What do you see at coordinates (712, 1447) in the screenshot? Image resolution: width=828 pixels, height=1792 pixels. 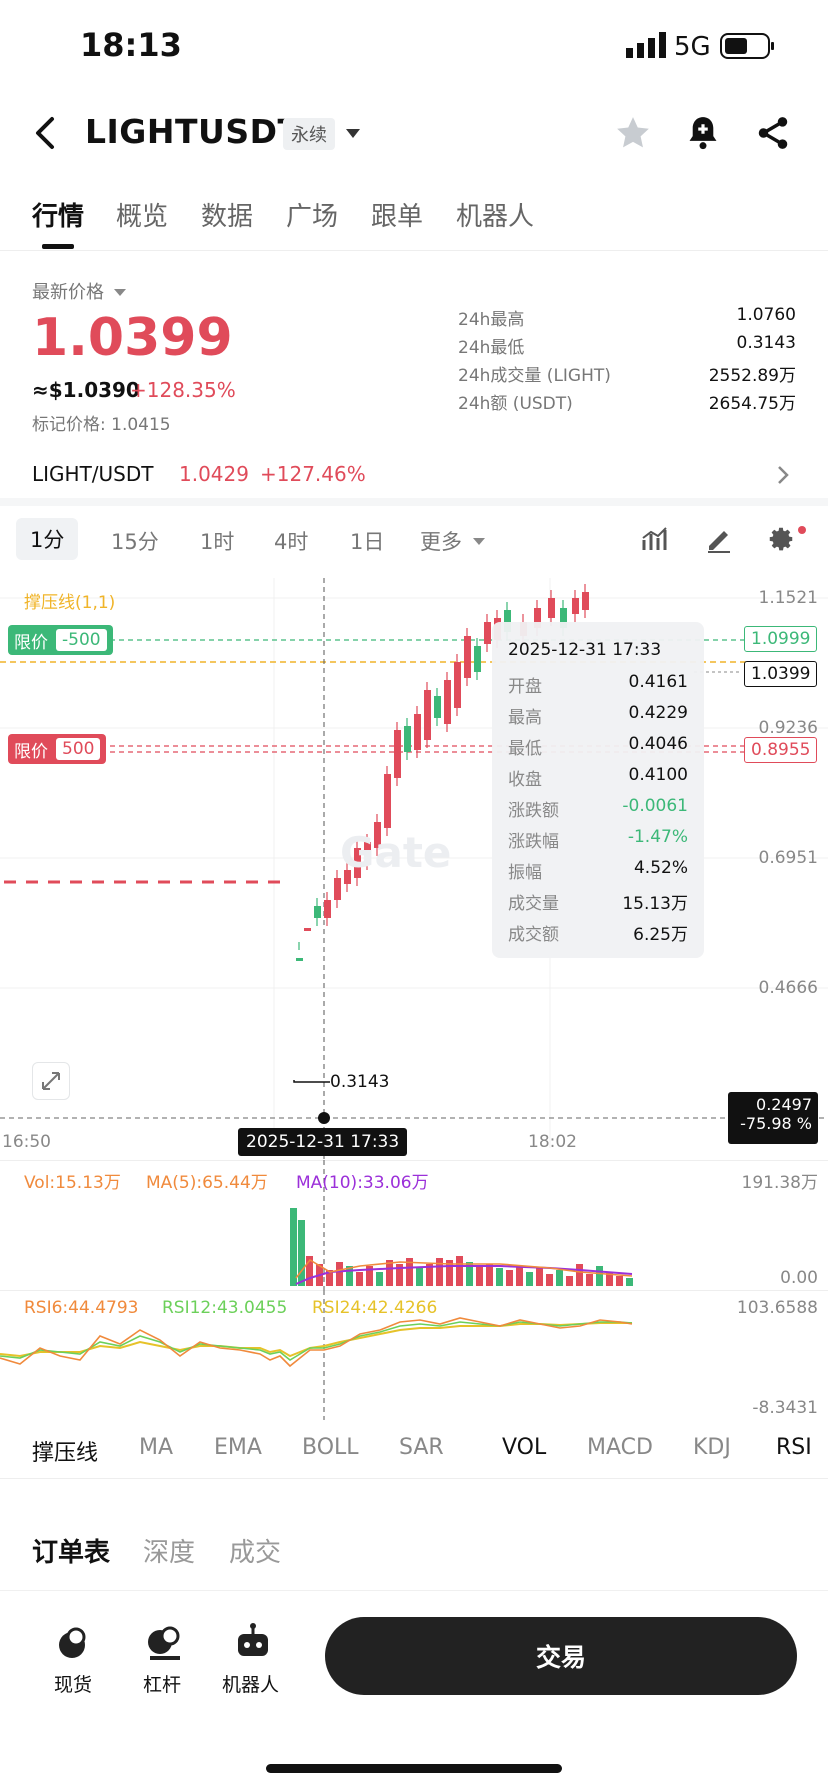 I see `indicator-kdj: KDJ` at bounding box center [712, 1447].